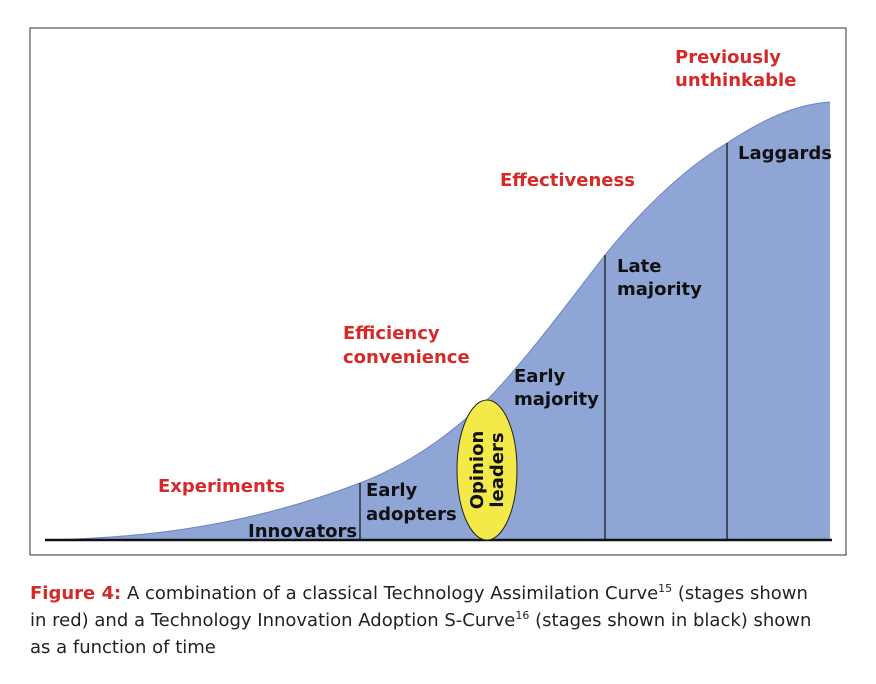 The width and height of the screenshot is (876, 684). Describe the element at coordinates (567, 180) in the screenshot. I see `red-stage: Effectiveness` at that location.